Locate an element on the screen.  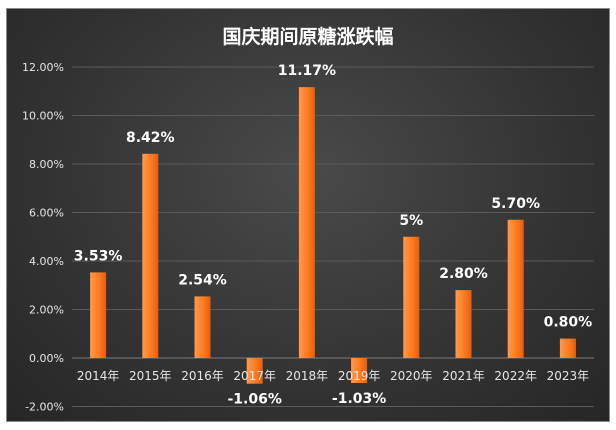
x-tick-label: 2017年 is located at coordinates (254, 376).